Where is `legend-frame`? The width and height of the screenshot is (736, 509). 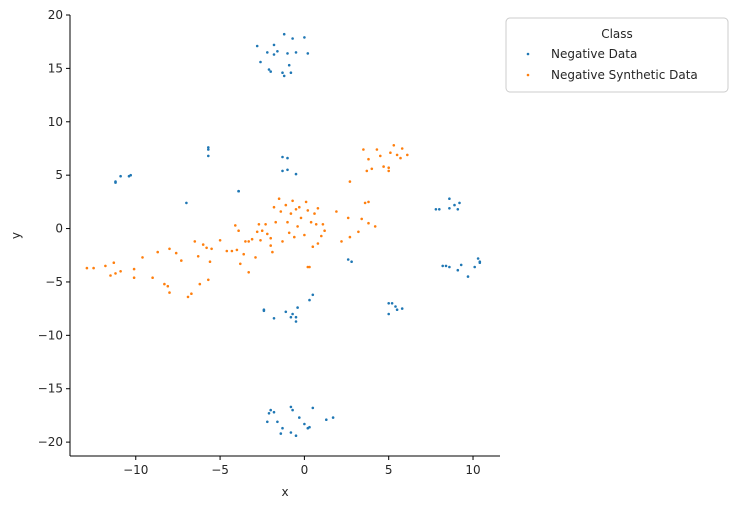 legend-frame is located at coordinates (617, 55).